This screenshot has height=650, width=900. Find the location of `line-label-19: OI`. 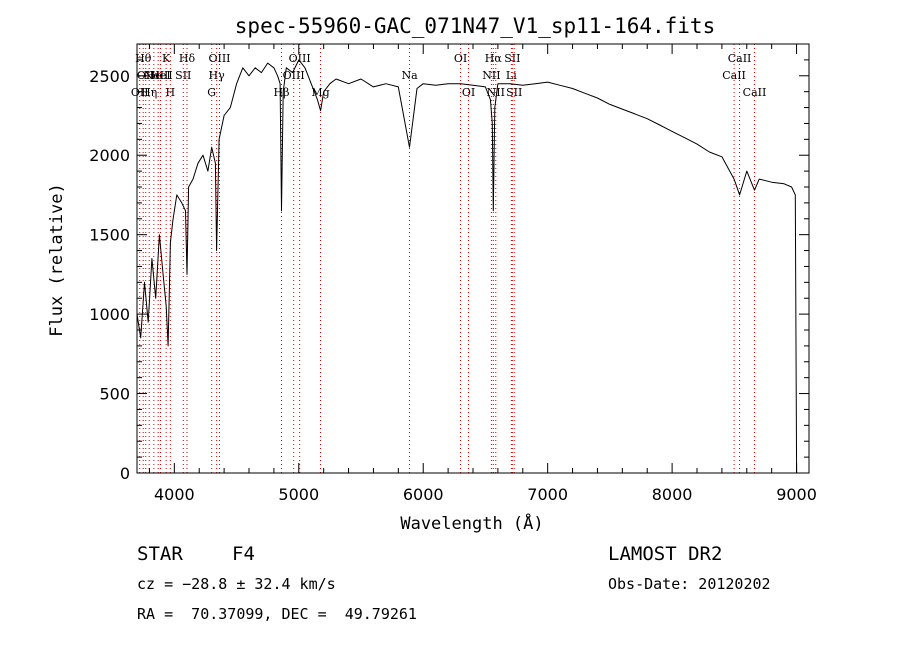

line-label-19: OI is located at coordinates (460, 58).